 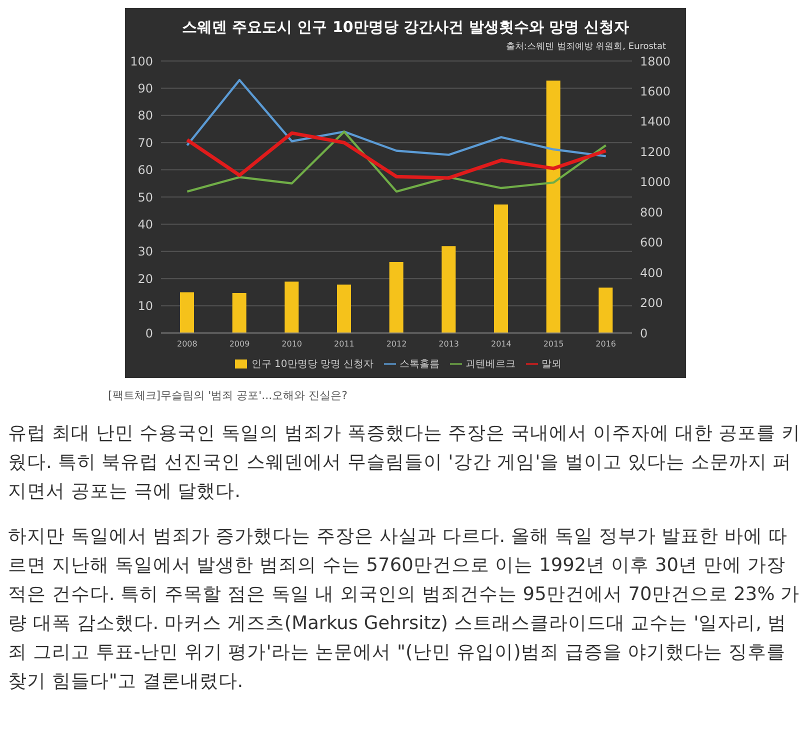 I want to click on y-tick-label: 10, so click(x=145, y=306).